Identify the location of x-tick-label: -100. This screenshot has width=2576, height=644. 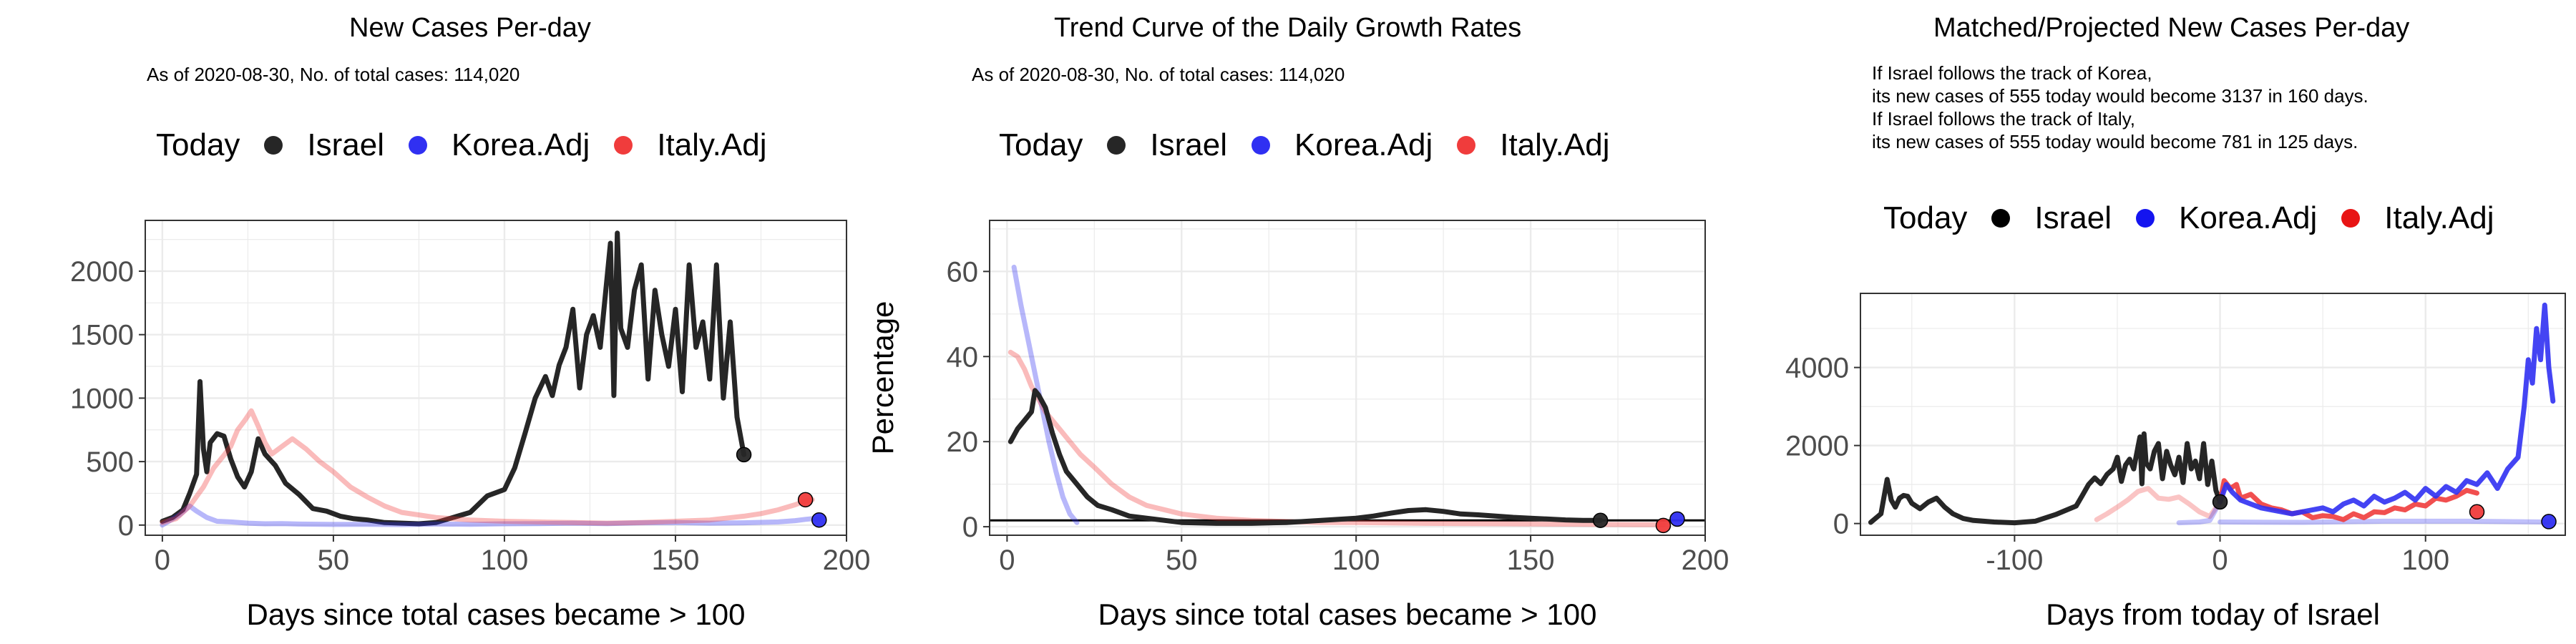
(2014, 560).